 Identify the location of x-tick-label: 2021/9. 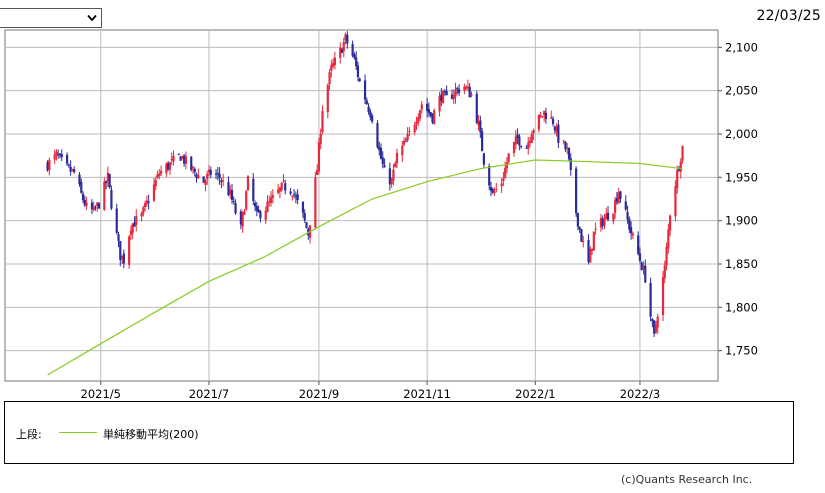
(319, 393).